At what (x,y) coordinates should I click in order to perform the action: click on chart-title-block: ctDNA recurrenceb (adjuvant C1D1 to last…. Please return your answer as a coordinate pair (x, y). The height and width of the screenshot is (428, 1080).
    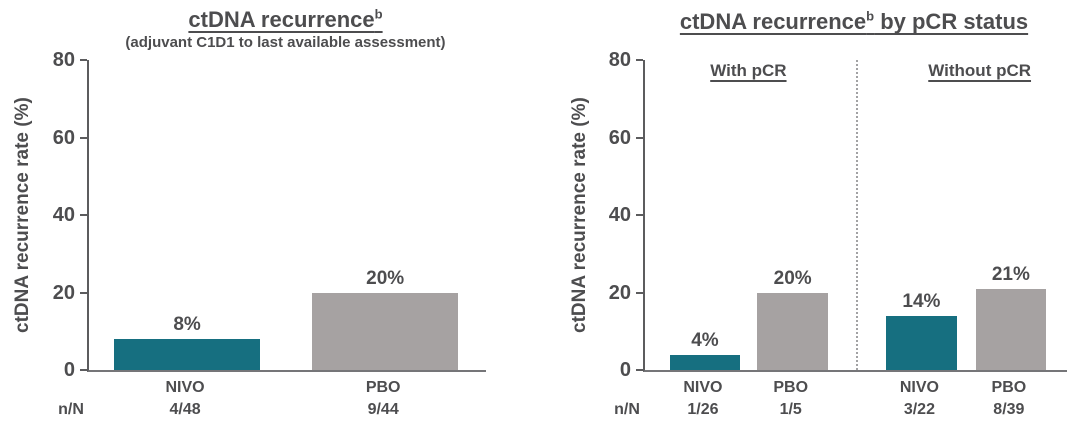
    Looking at the image, I should click on (285, 27).